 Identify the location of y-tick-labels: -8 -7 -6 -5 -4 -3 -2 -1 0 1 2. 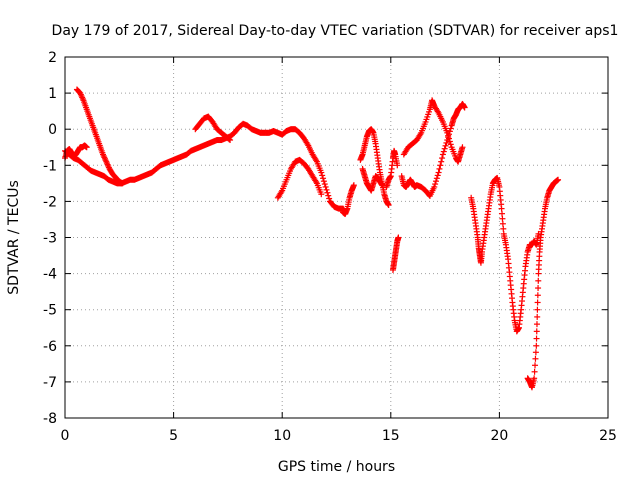
(50, 238).